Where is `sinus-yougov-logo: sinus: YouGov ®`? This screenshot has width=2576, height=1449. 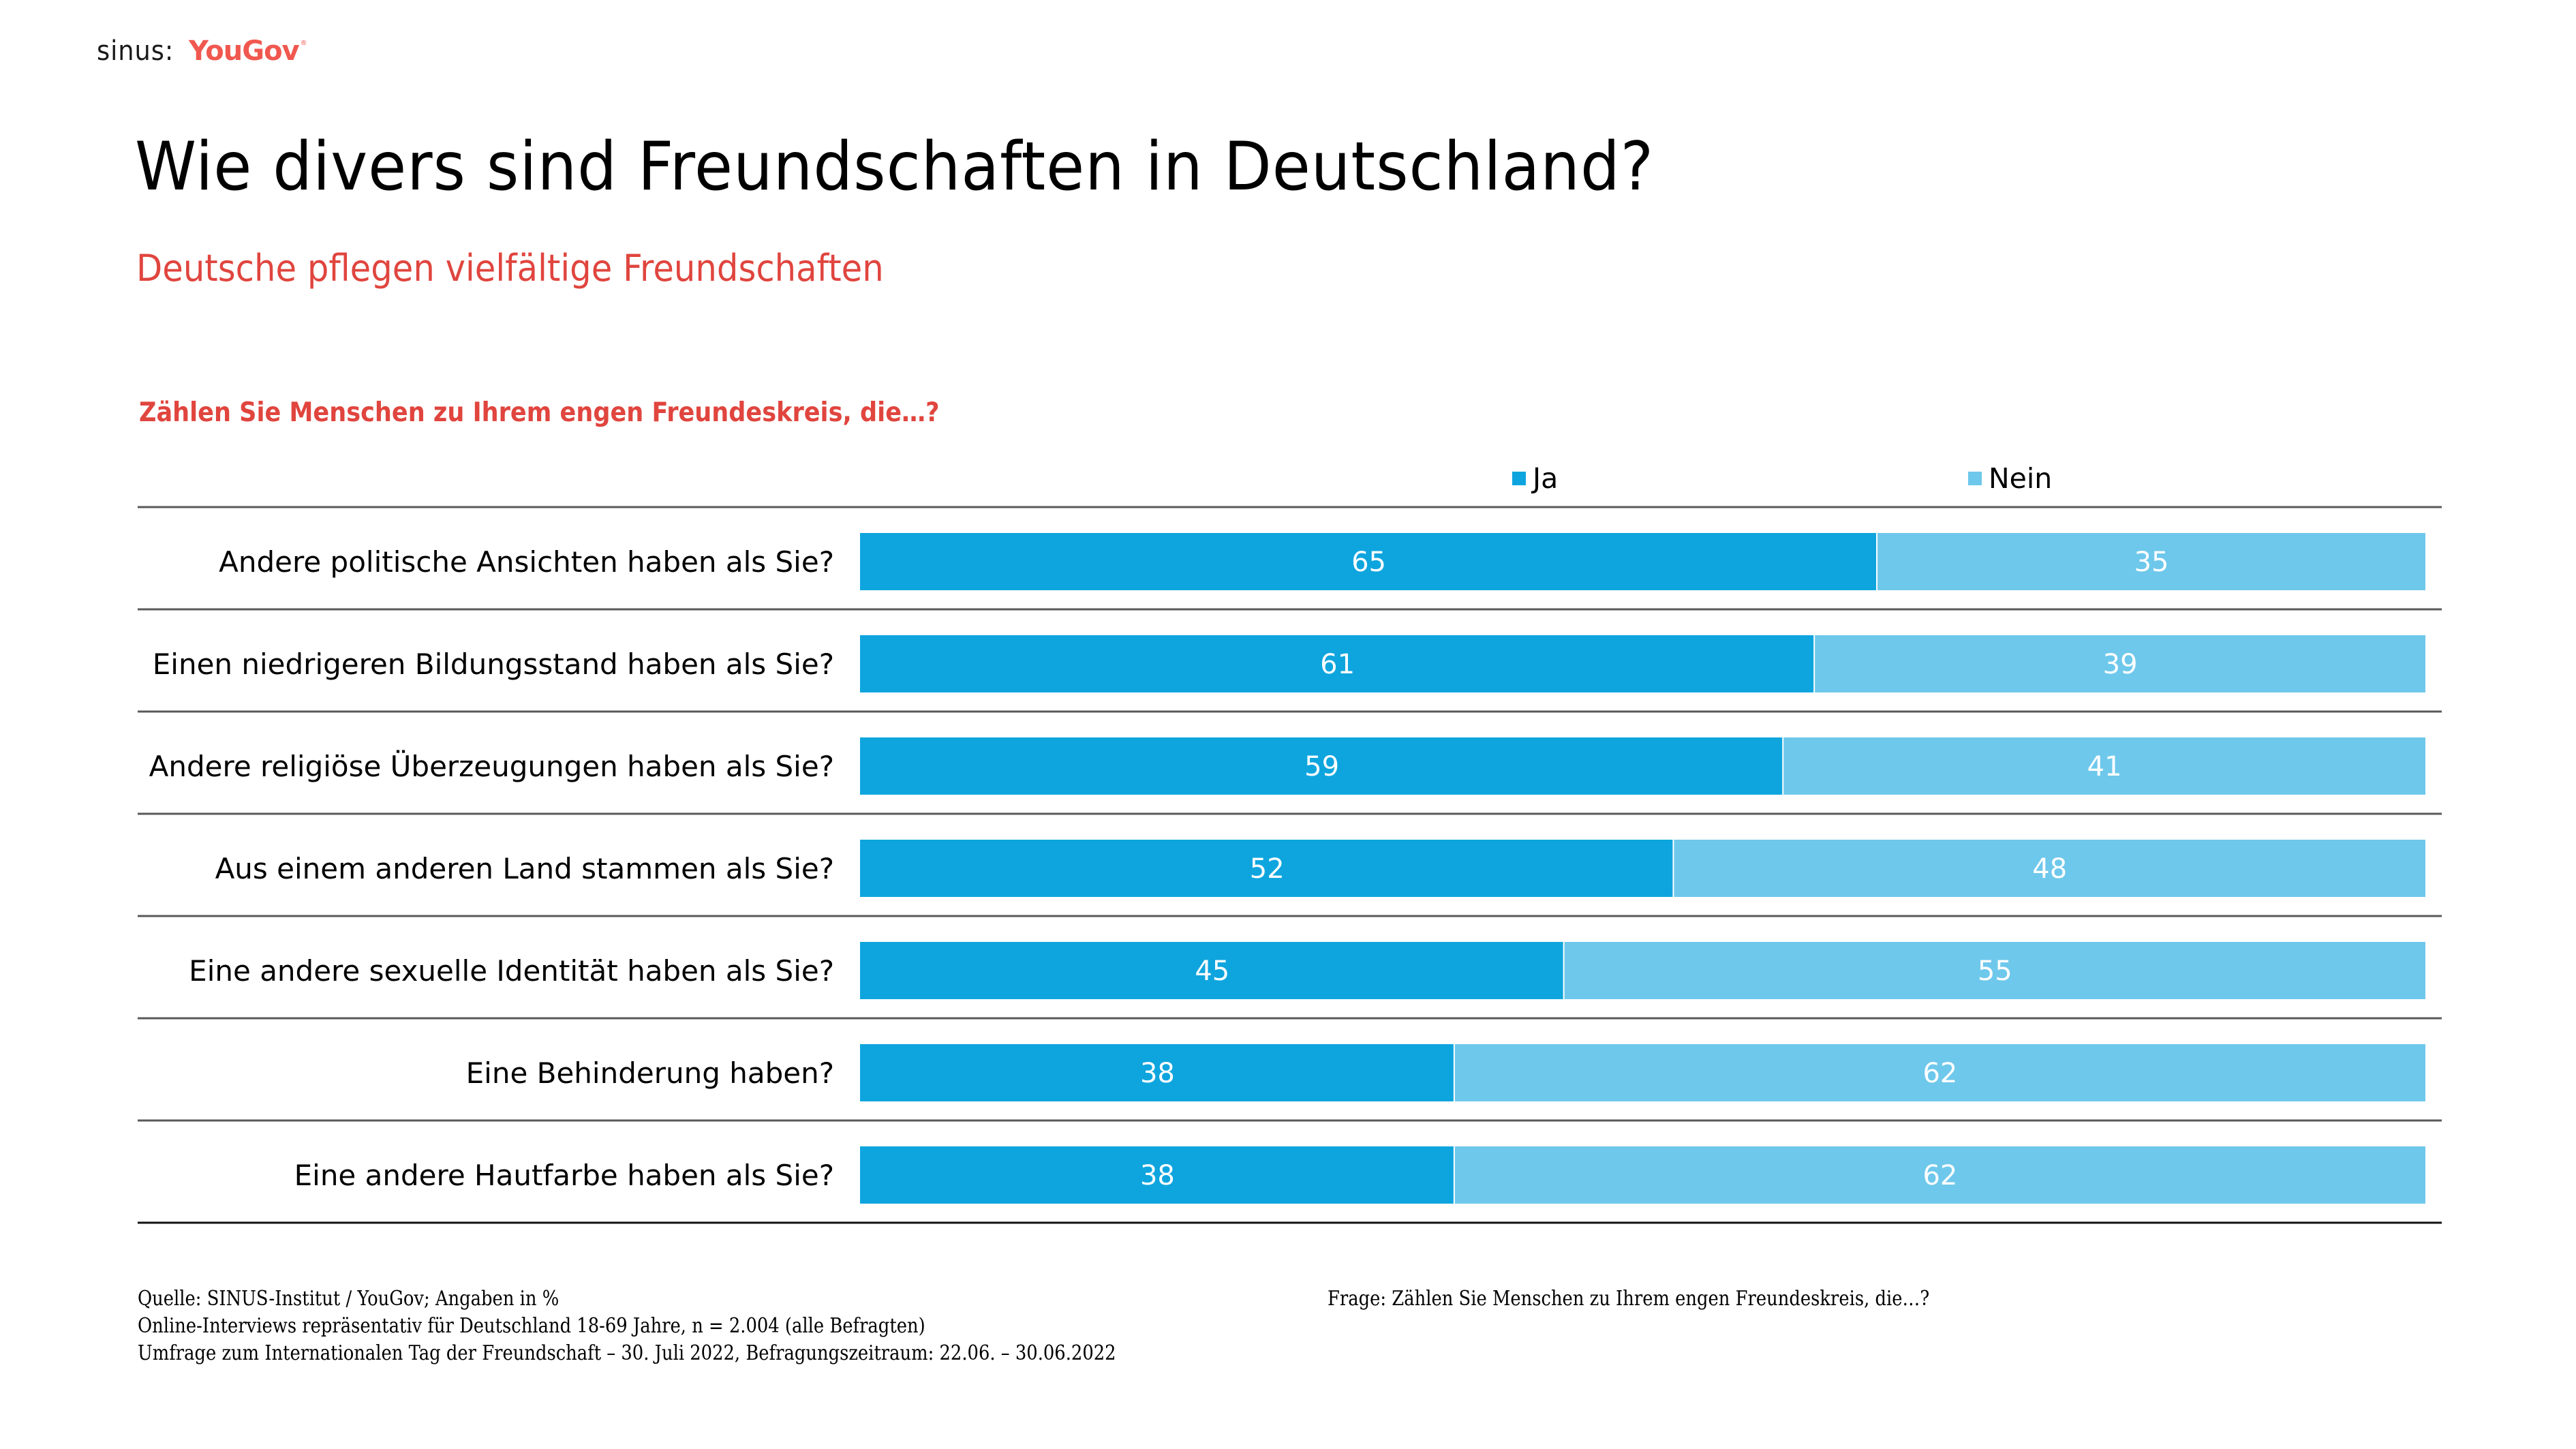 sinus-yougov-logo: sinus: YouGov ® is located at coordinates (202, 55).